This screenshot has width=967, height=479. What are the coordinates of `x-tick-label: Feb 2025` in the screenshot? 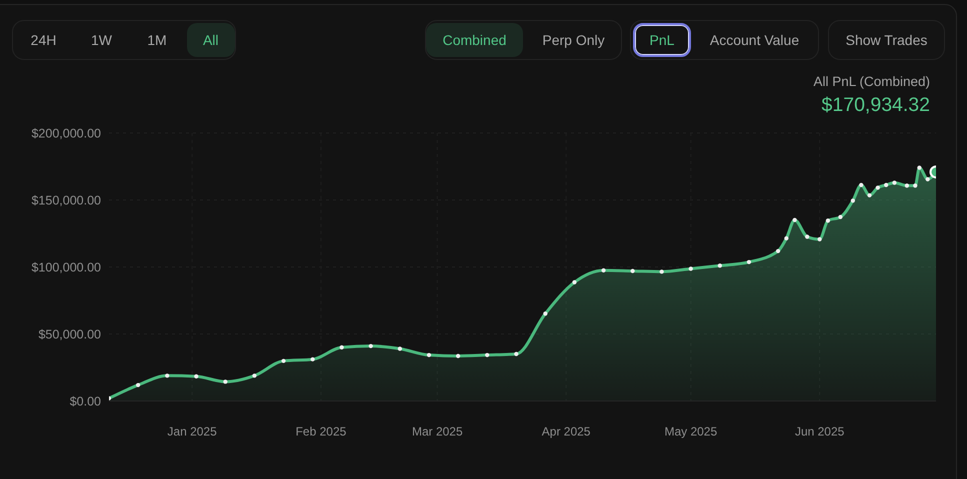 It's located at (321, 431).